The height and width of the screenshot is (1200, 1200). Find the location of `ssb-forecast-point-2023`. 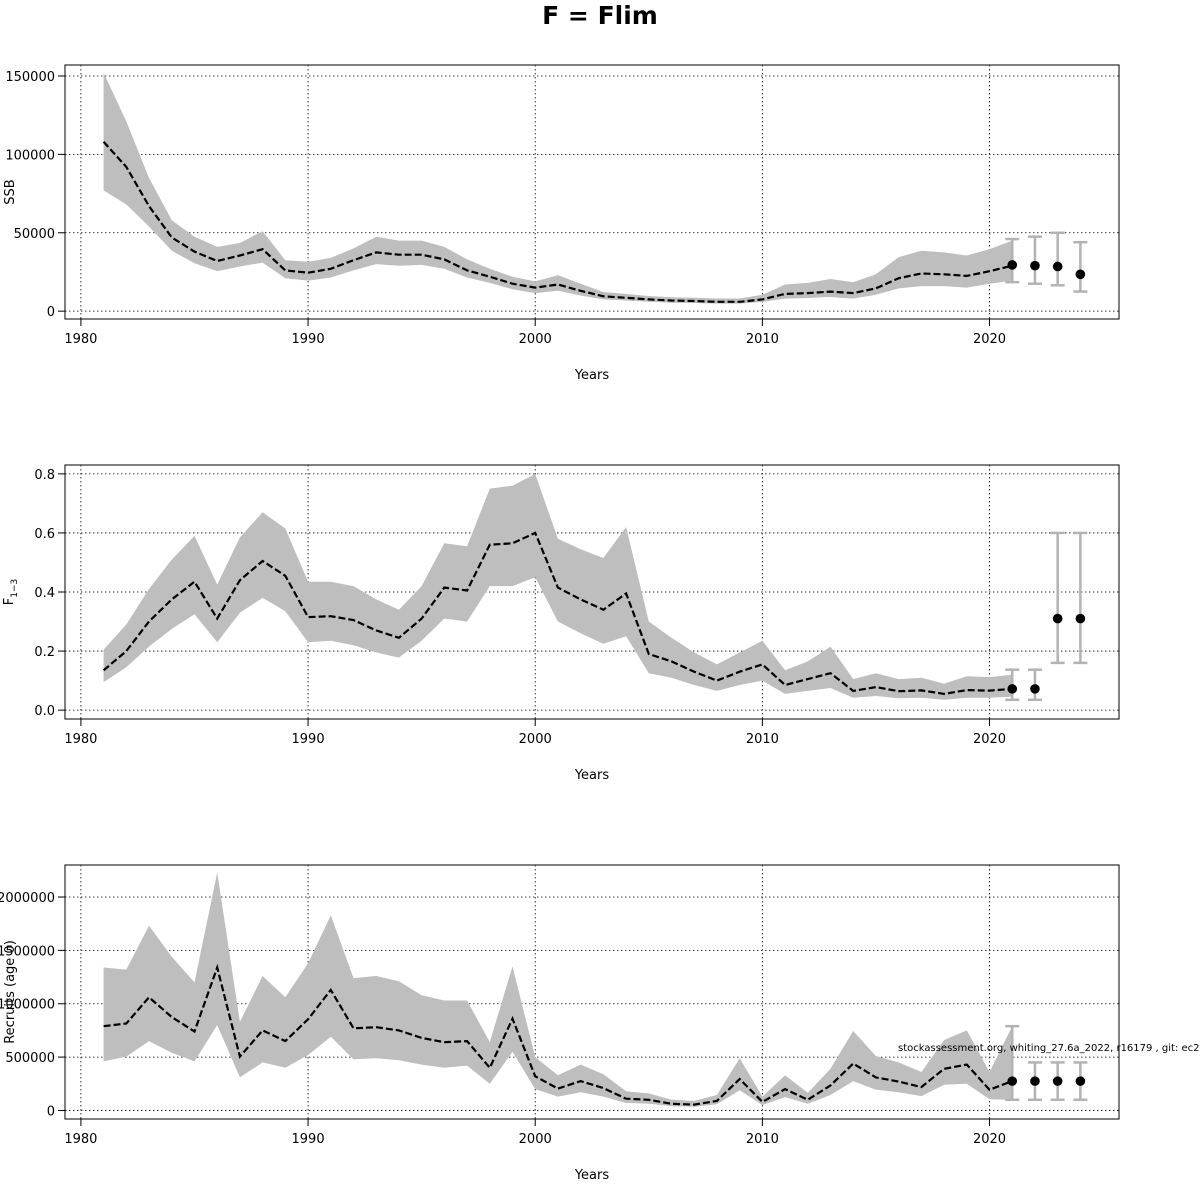

ssb-forecast-point-2023 is located at coordinates (1057, 266).